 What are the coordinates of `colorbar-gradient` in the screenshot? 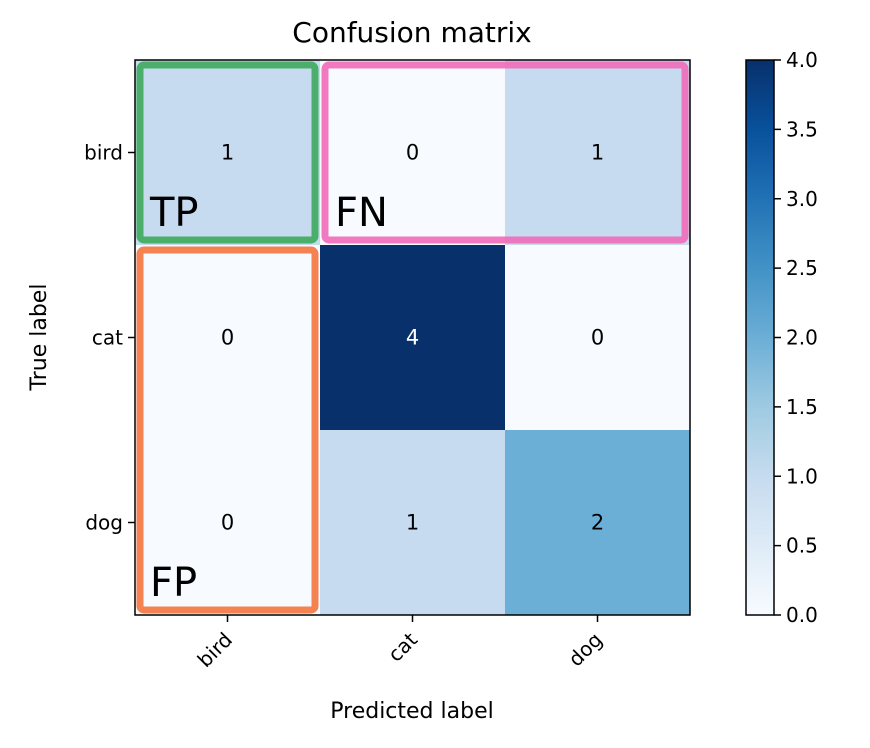 It's located at (760, 337).